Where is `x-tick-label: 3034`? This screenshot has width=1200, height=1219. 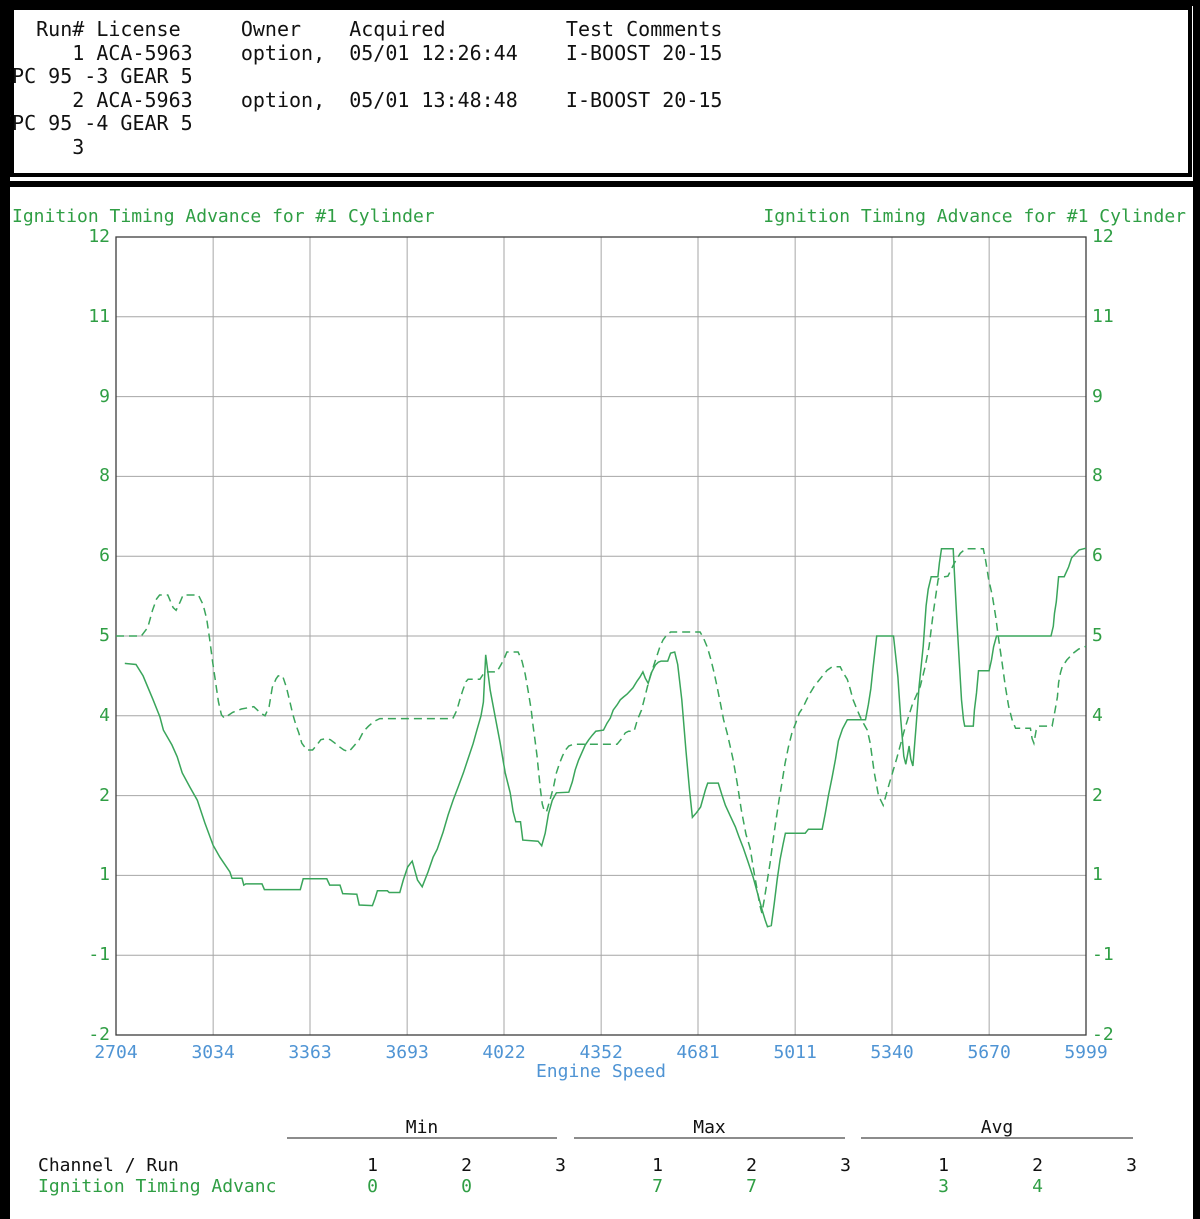 x-tick-label: 3034 is located at coordinates (213, 1052).